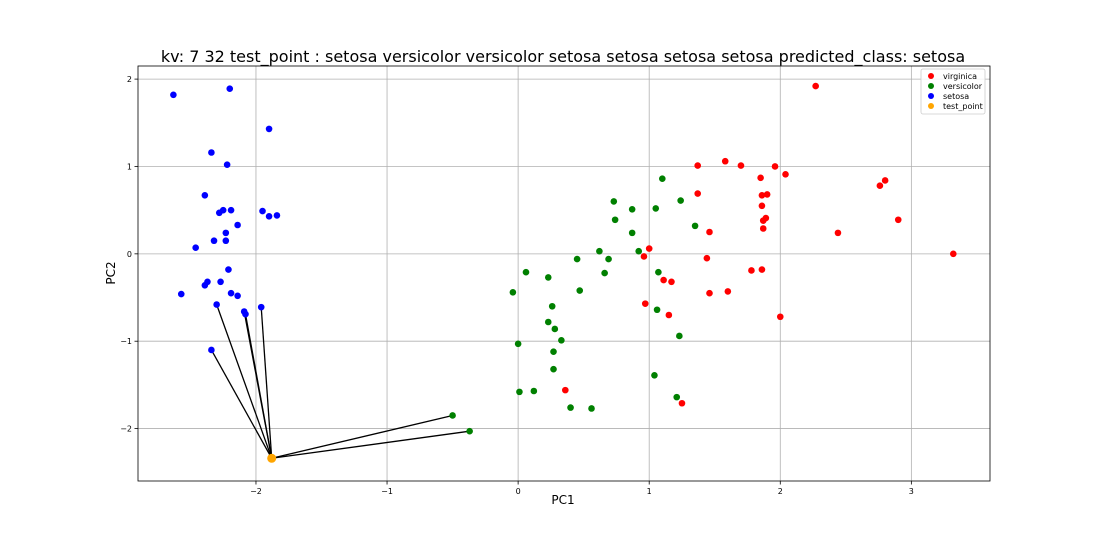  Describe the element at coordinates (129, 166) in the screenshot. I see `y-tick-label: 1` at that location.